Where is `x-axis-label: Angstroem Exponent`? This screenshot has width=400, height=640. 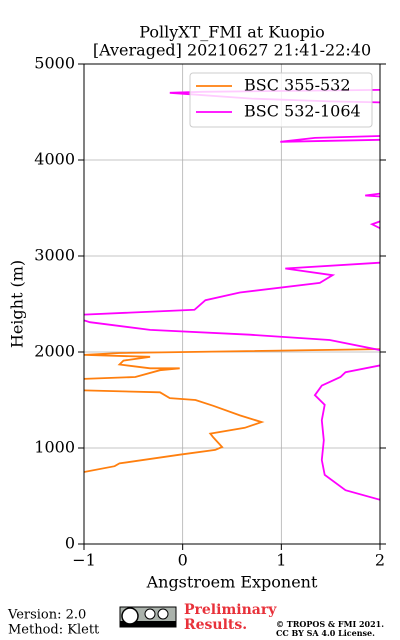 x-axis-label: Angstroem Exponent is located at coordinates (232, 582).